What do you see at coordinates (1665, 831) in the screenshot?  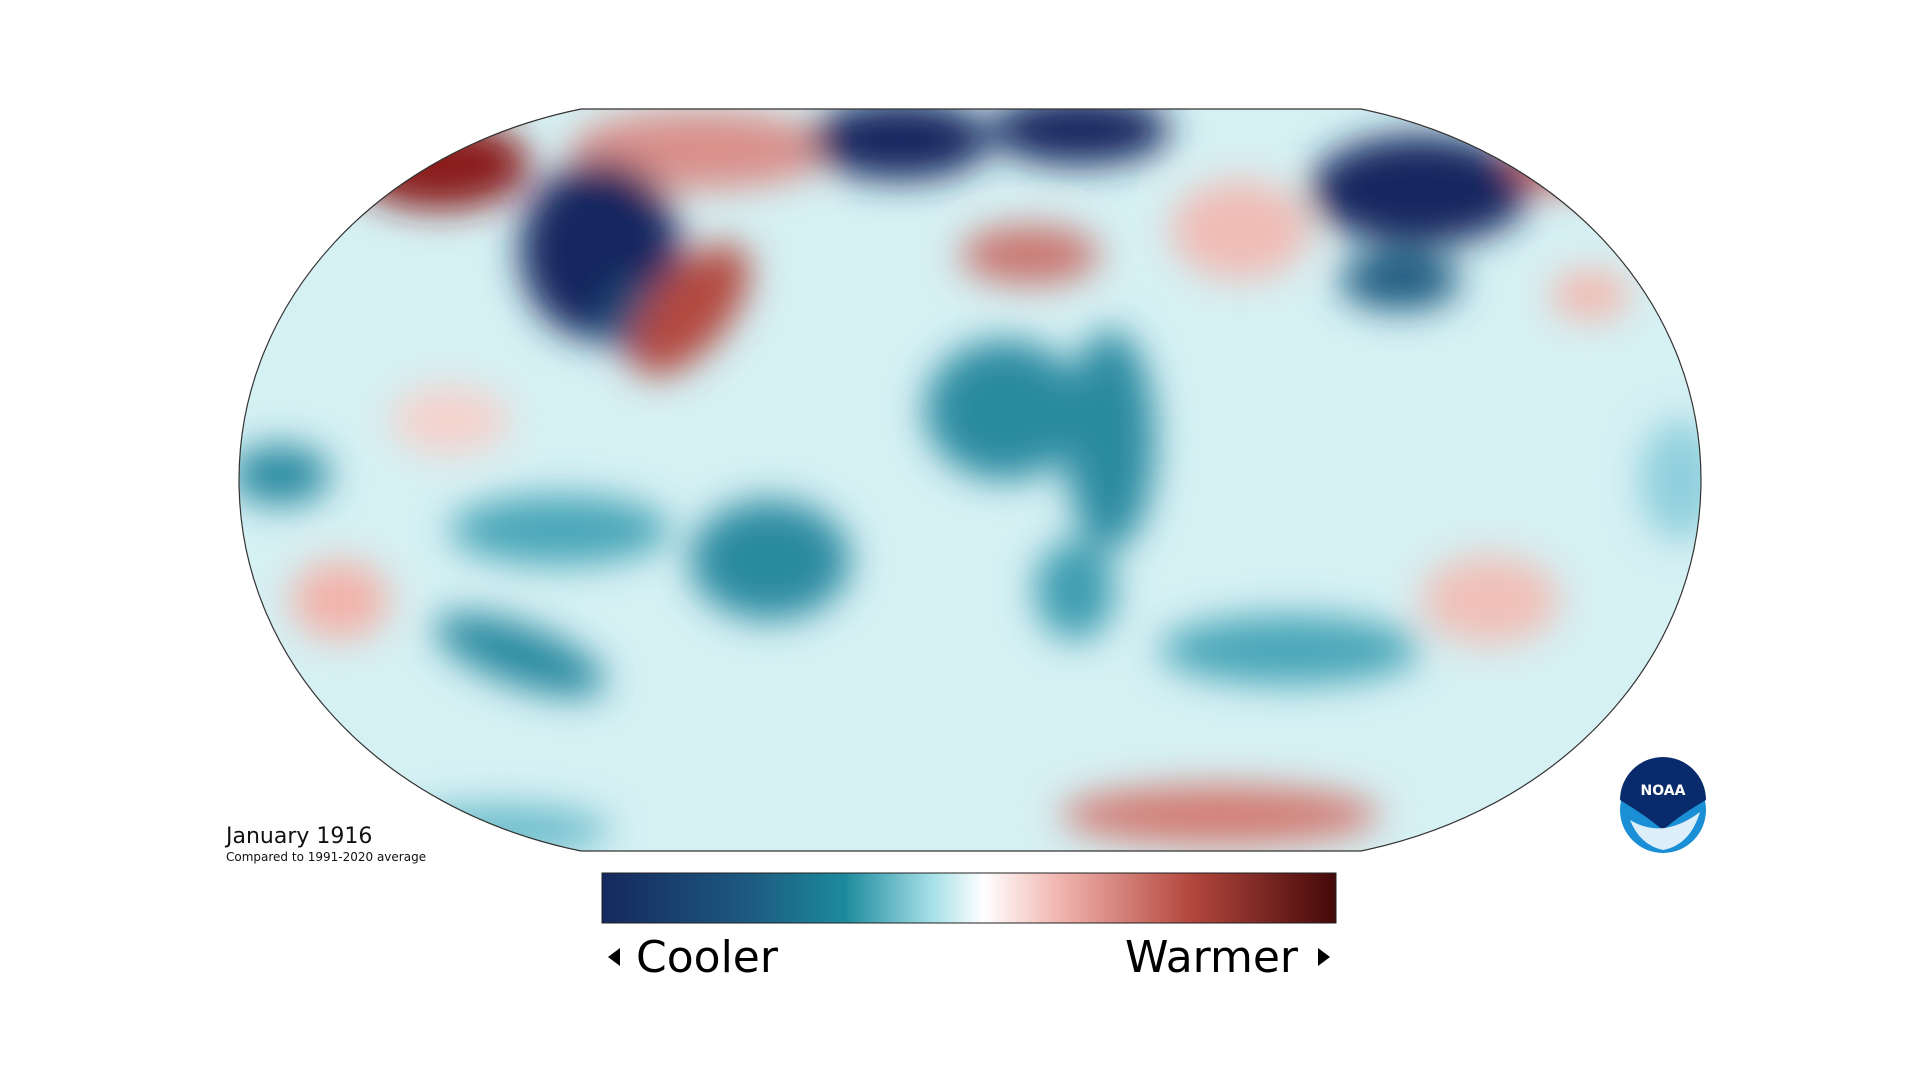 I see `logo-bird` at bounding box center [1665, 831].